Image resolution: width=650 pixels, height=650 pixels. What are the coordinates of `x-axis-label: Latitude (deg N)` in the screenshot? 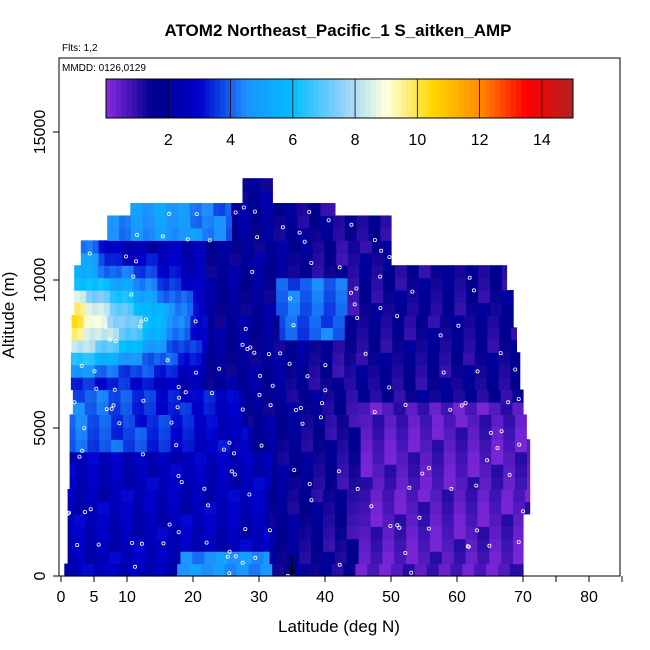 It's located at (339, 626).